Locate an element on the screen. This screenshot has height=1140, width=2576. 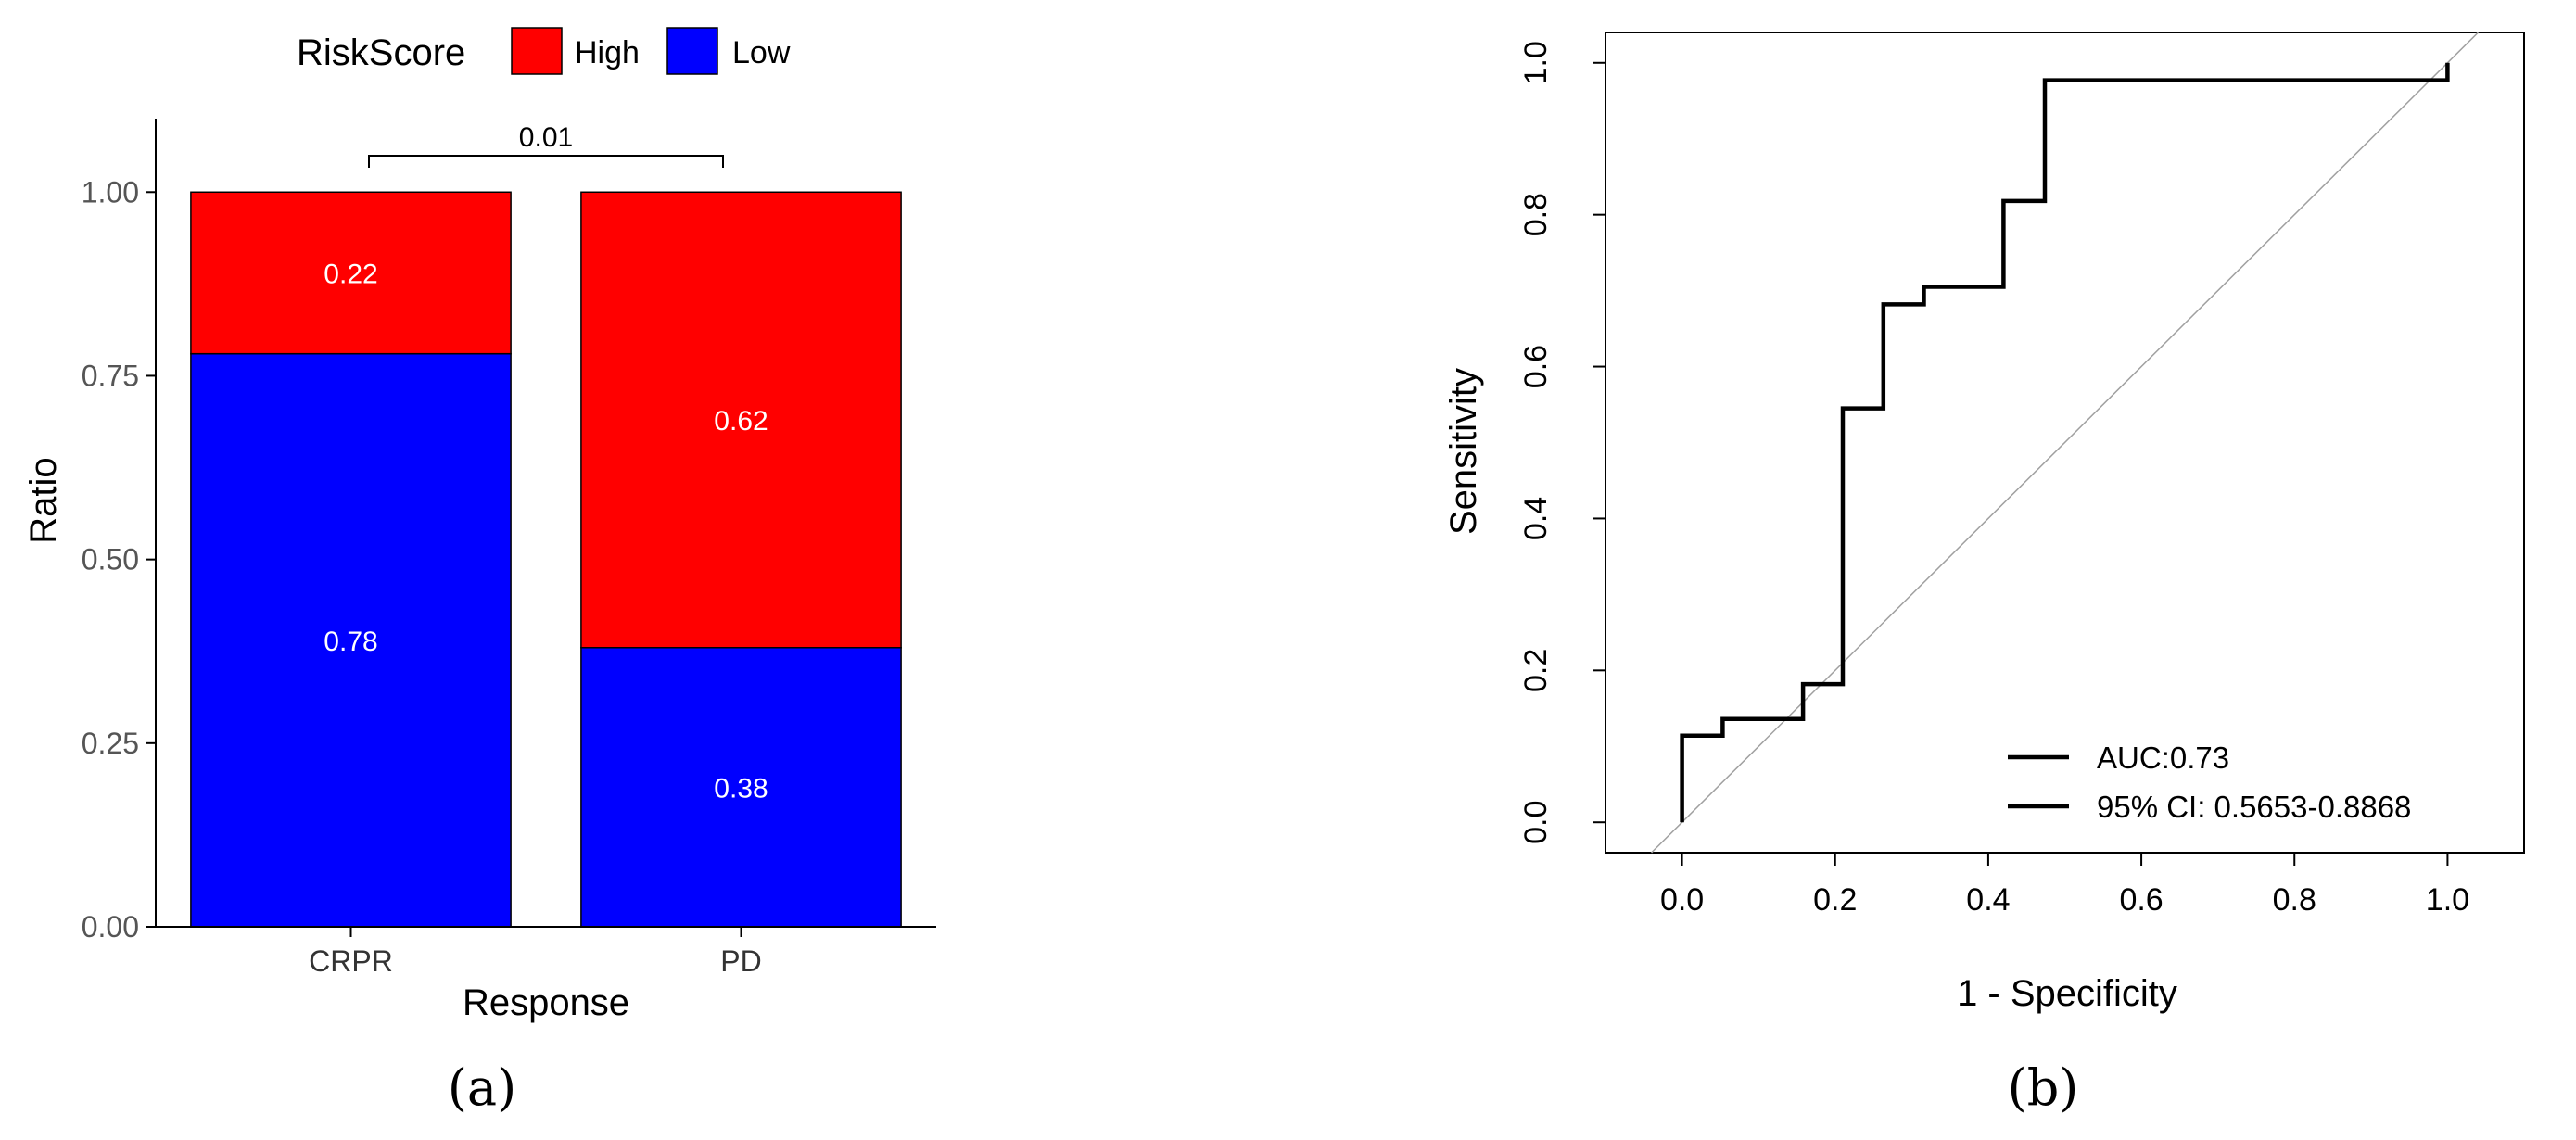
legend-label-ci: 95% CI: 0.5653-0.8868 is located at coordinates (2254, 807).